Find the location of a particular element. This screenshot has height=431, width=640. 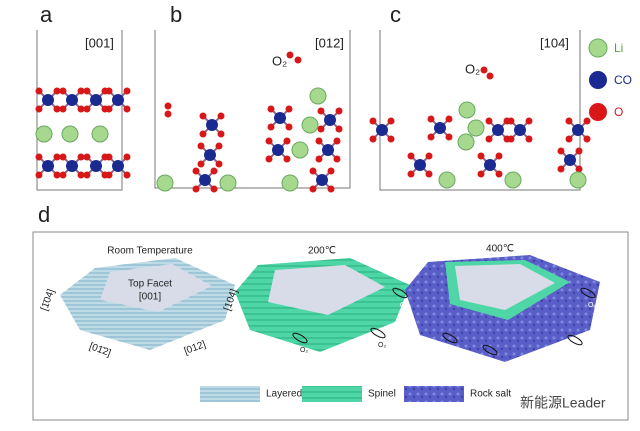

legend-label: Layered is located at coordinates (284, 394).